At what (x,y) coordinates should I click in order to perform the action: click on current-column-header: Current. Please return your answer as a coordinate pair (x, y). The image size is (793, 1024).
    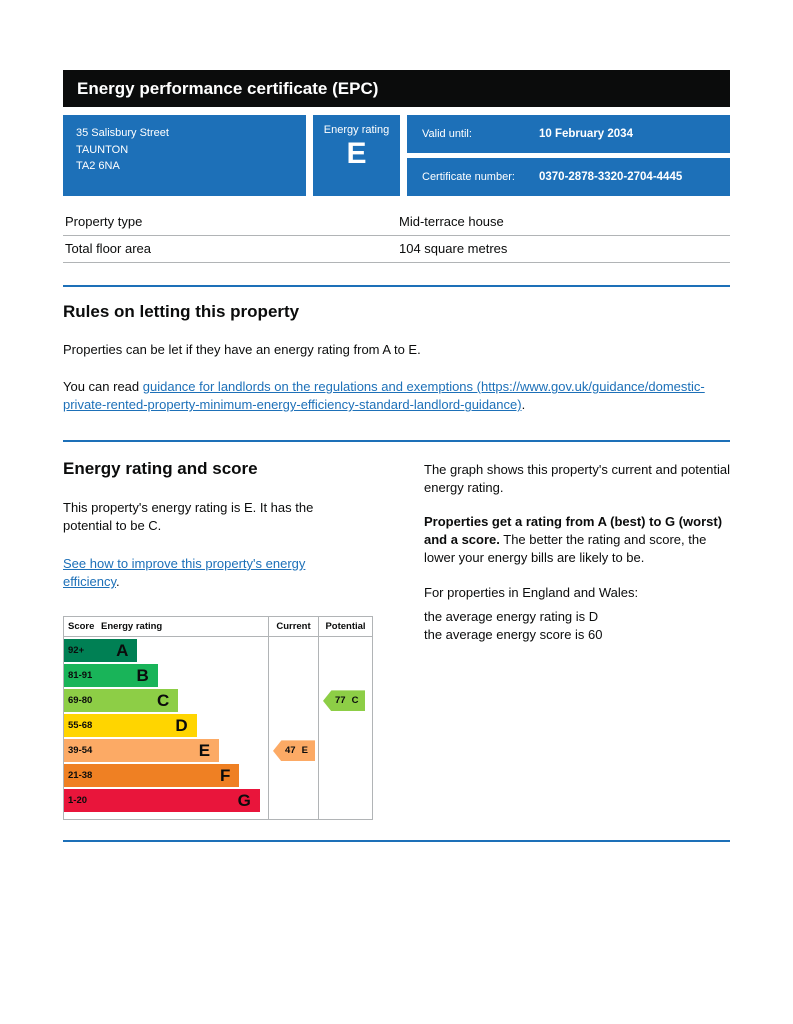
    Looking at the image, I should click on (293, 627).